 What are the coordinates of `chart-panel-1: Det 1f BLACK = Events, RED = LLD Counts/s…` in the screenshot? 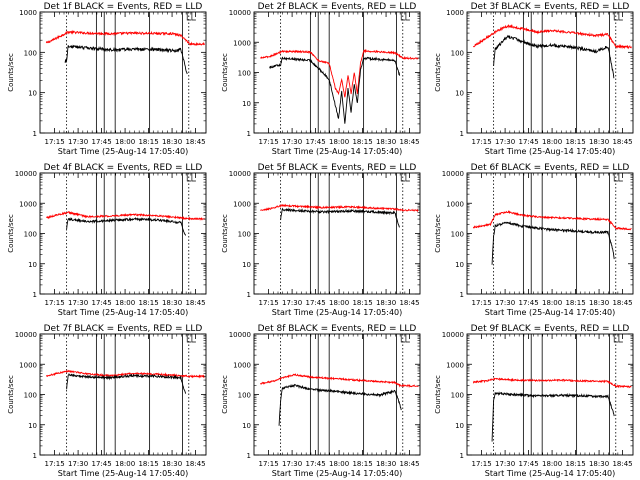 It's located at (107, 79).